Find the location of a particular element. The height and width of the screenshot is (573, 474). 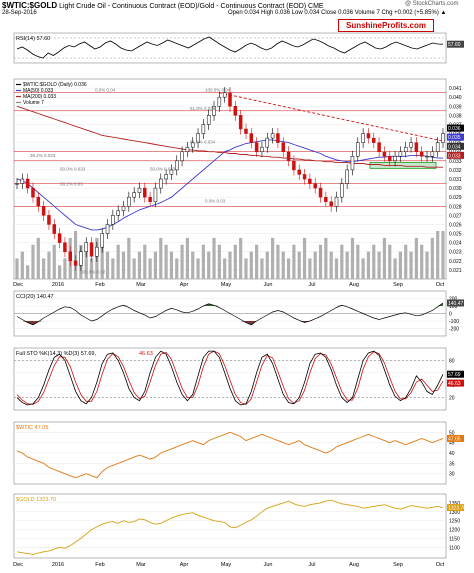

wtic-y-tick-label: 30 is located at coordinates (452, 475).